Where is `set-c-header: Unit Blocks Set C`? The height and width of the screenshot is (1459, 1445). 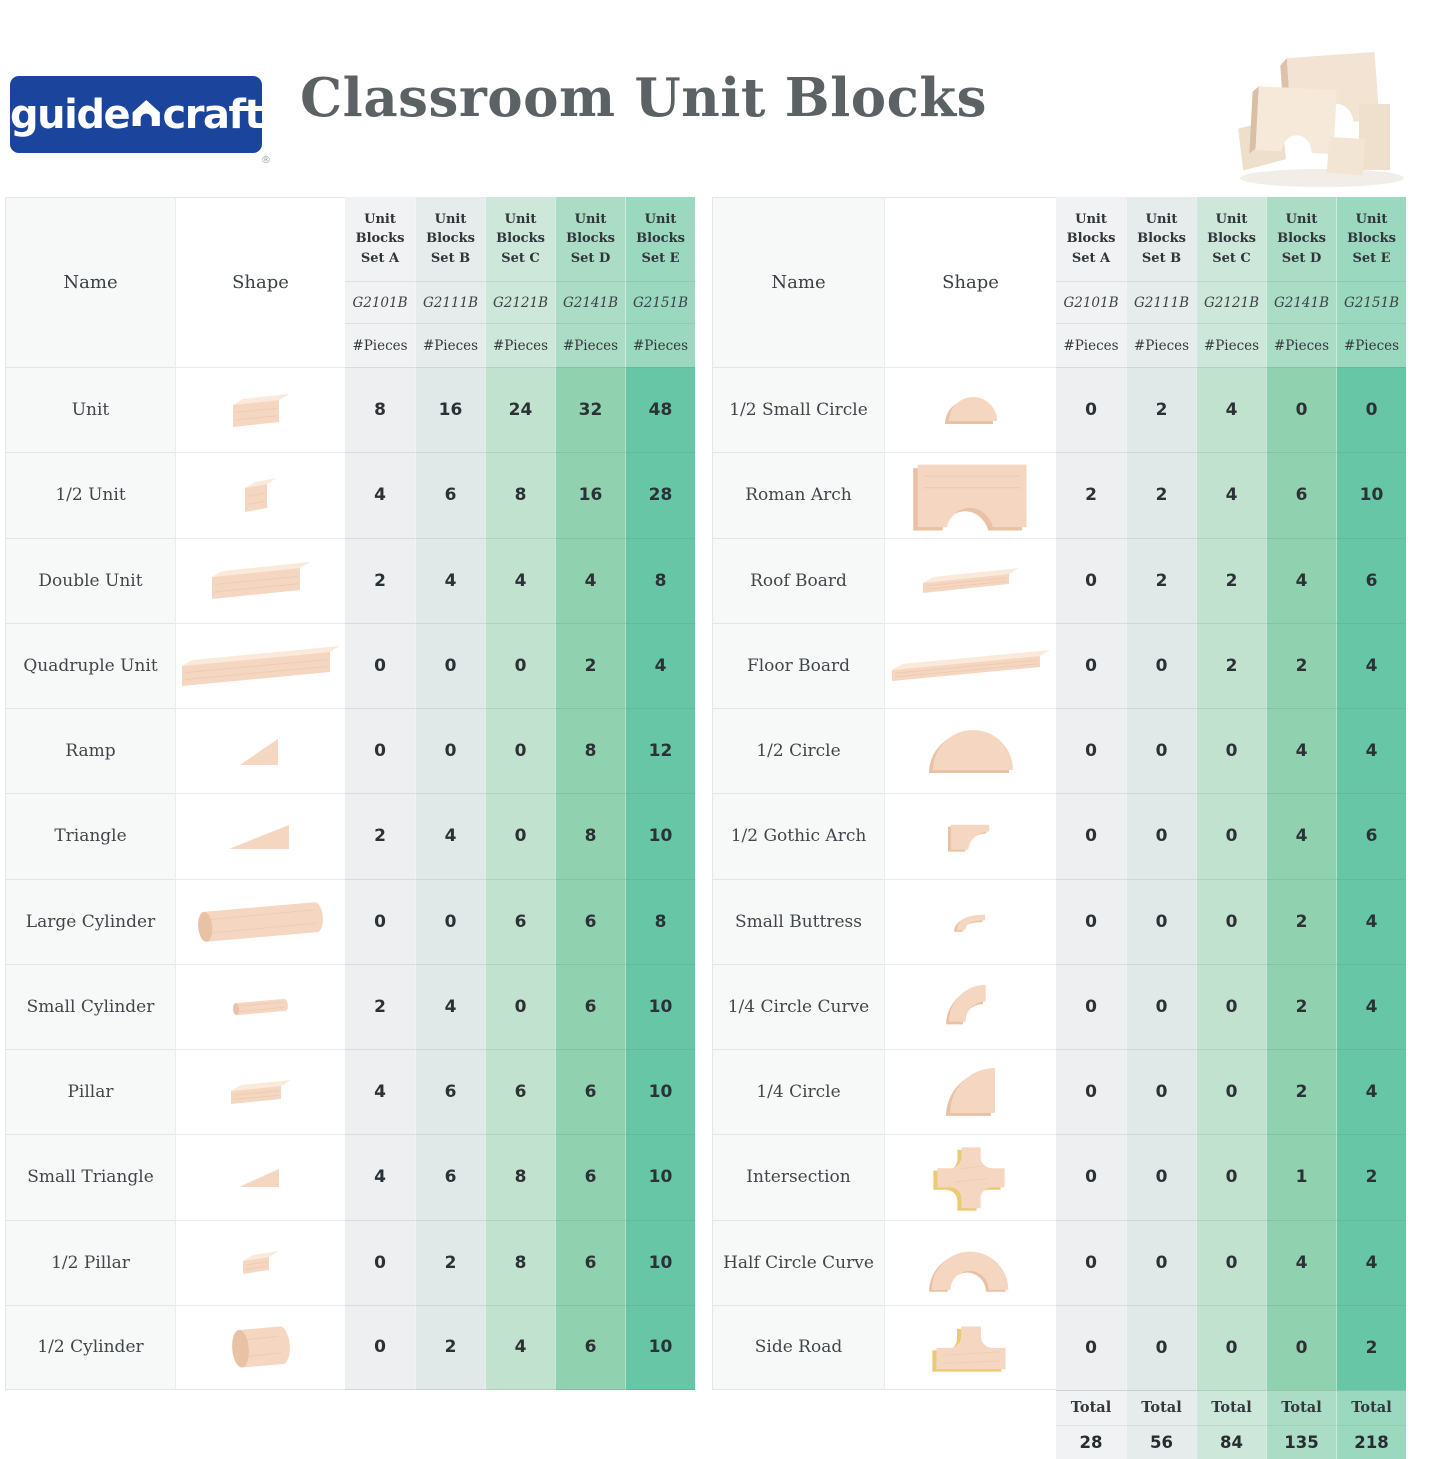
set-c-header: Unit Blocks Set C is located at coordinates (1231, 239).